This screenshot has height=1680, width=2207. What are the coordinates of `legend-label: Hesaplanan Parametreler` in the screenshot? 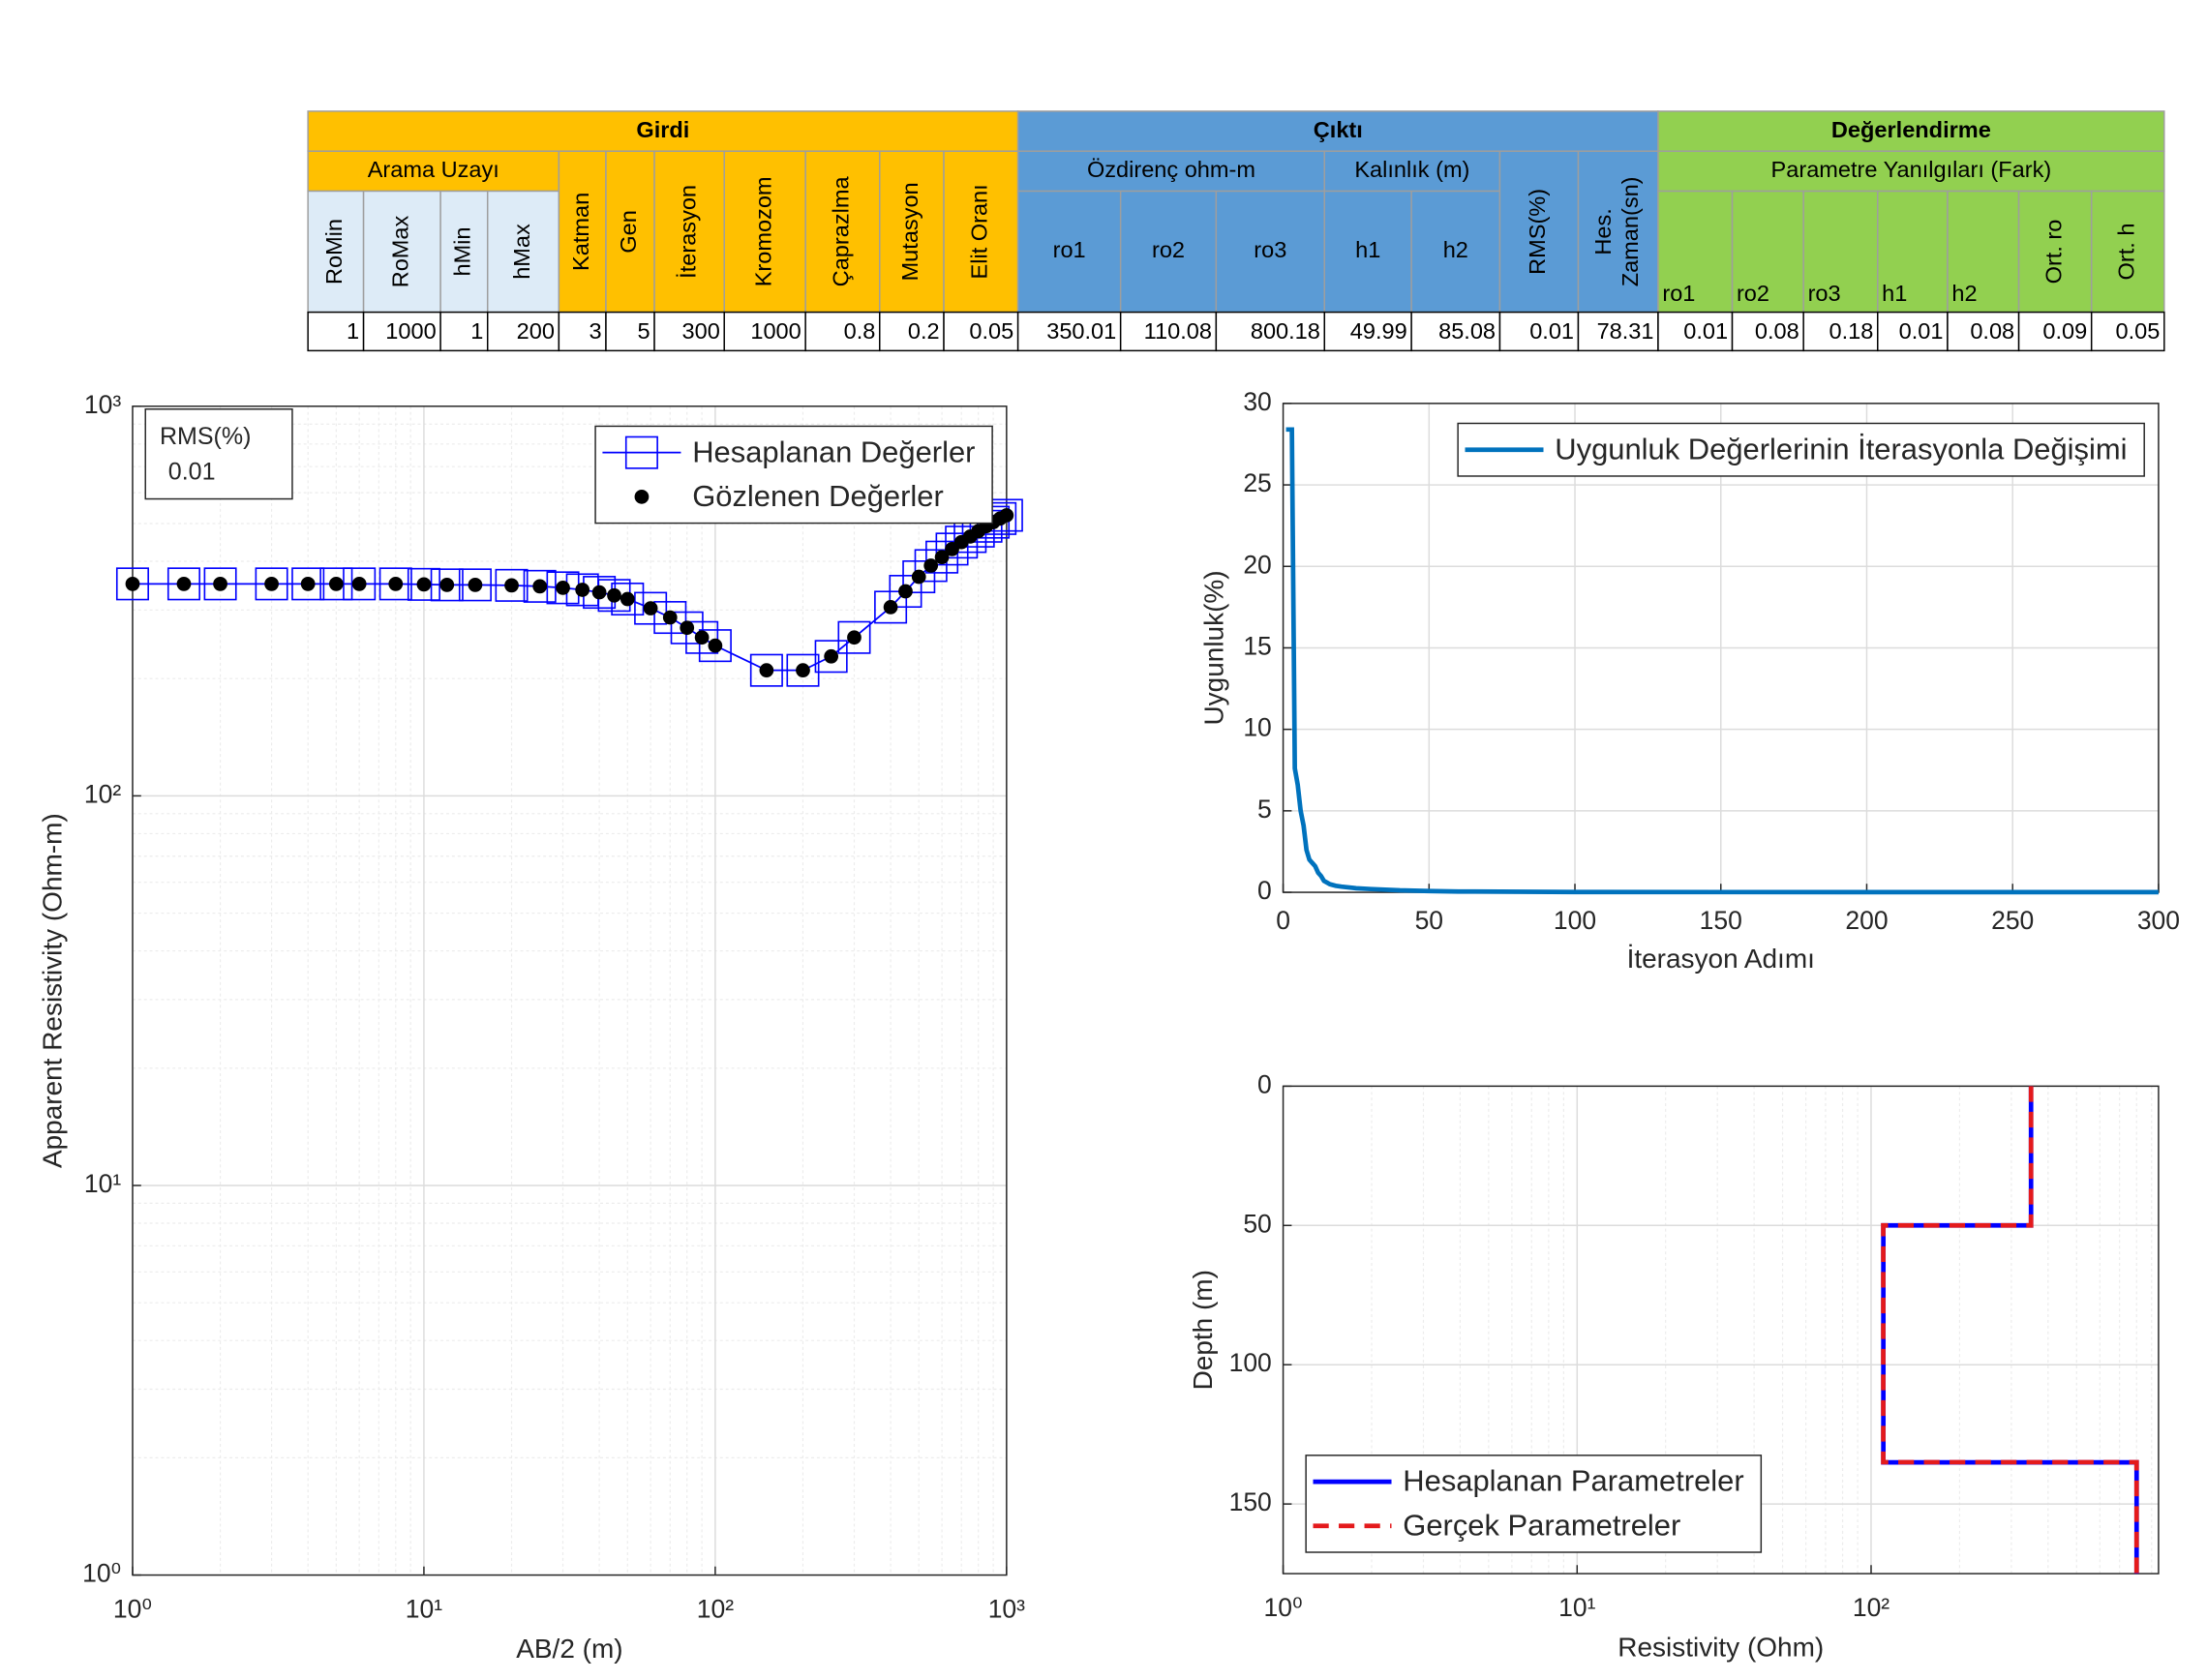 It's located at (1573, 1481).